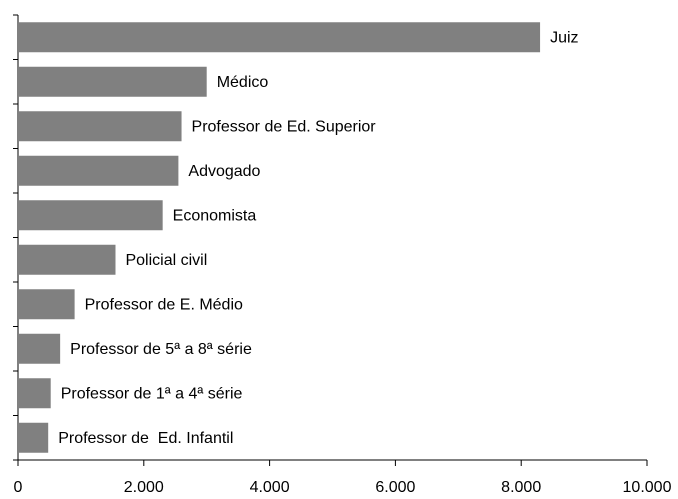 The width and height of the screenshot is (678, 499). I want to click on category-label: Professor de Ed. Infantil, so click(145, 438).